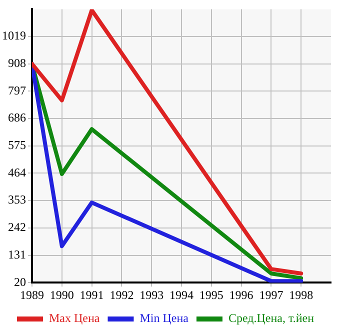 This screenshot has height=335, width=345. Describe the element at coordinates (14, 35) in the screenshot. I see `y-tick-label: 1019` at that location.